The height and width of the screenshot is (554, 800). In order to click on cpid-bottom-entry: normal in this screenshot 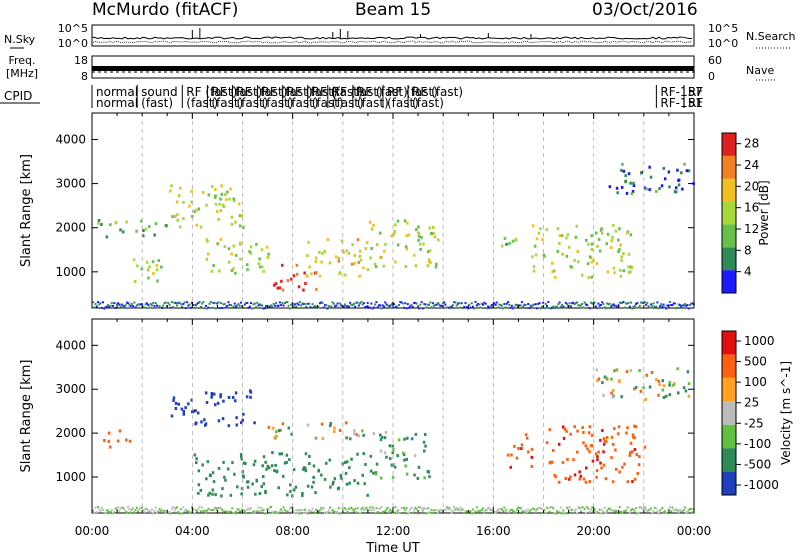, I will do `click(117, 103)`.